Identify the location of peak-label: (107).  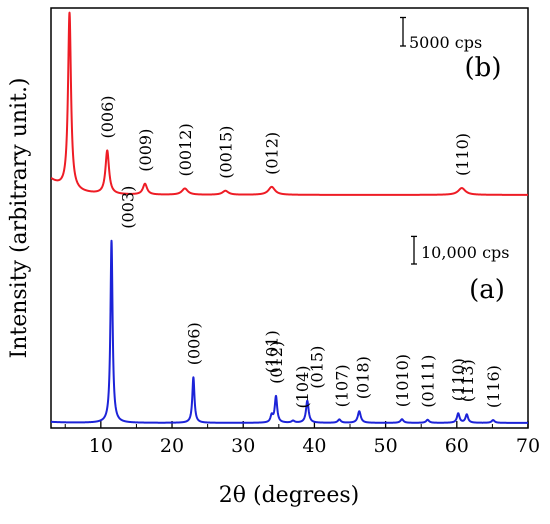
(341, 385).